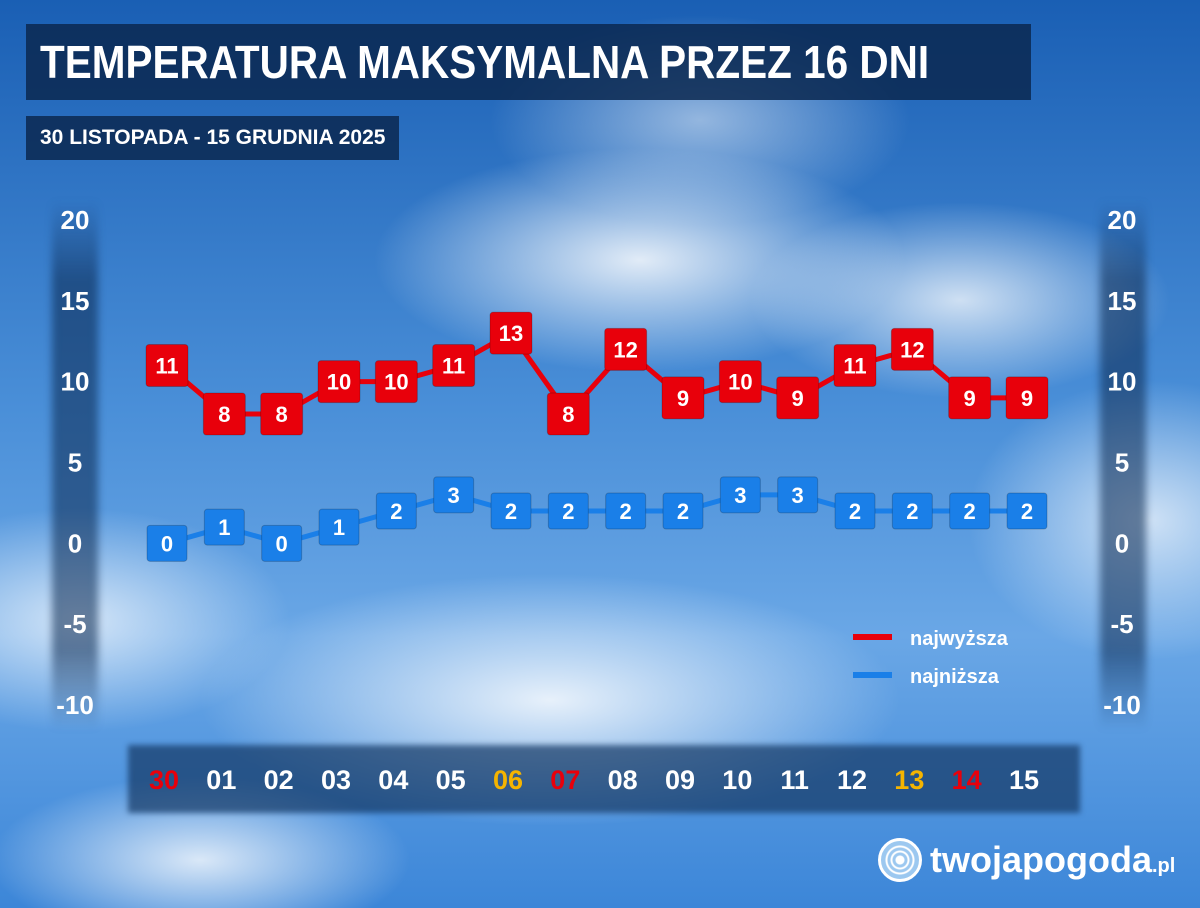 The width and height of the screenshot is (1200, 908). Describe the element at coordinates (604, 779) in the screenshot. I see `x-axis-band` at that location.